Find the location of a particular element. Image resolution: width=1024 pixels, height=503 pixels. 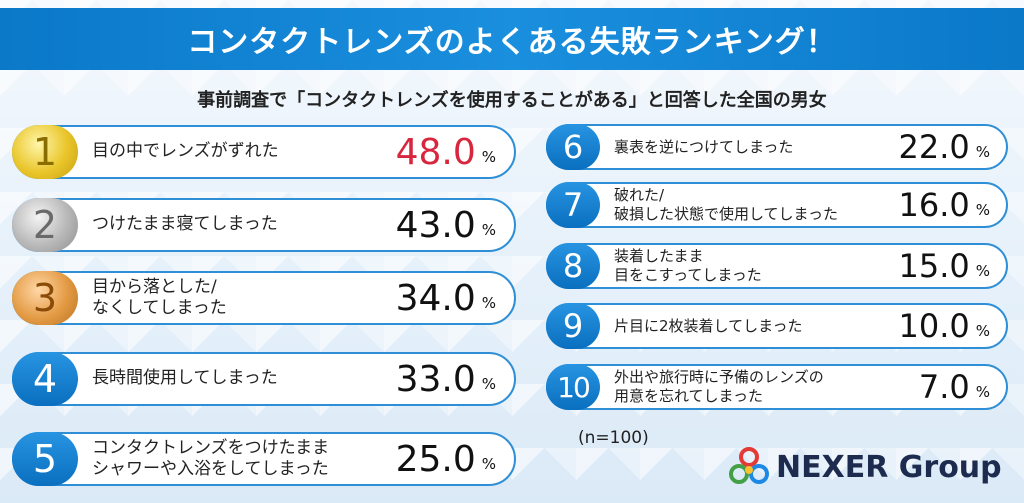

rank-item-2: 2 つけたまま寝てしまった 43.0% is located at coordinates (264, 225).